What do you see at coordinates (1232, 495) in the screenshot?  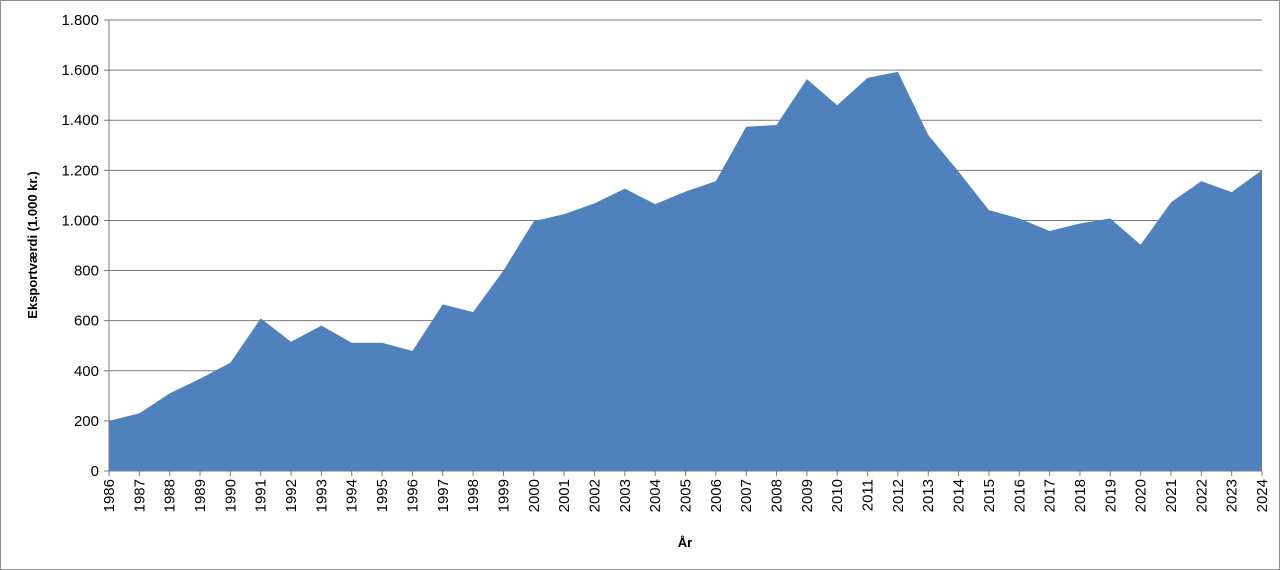 I see `x-tick-label: 2023` at bounding box center [1232, 495].